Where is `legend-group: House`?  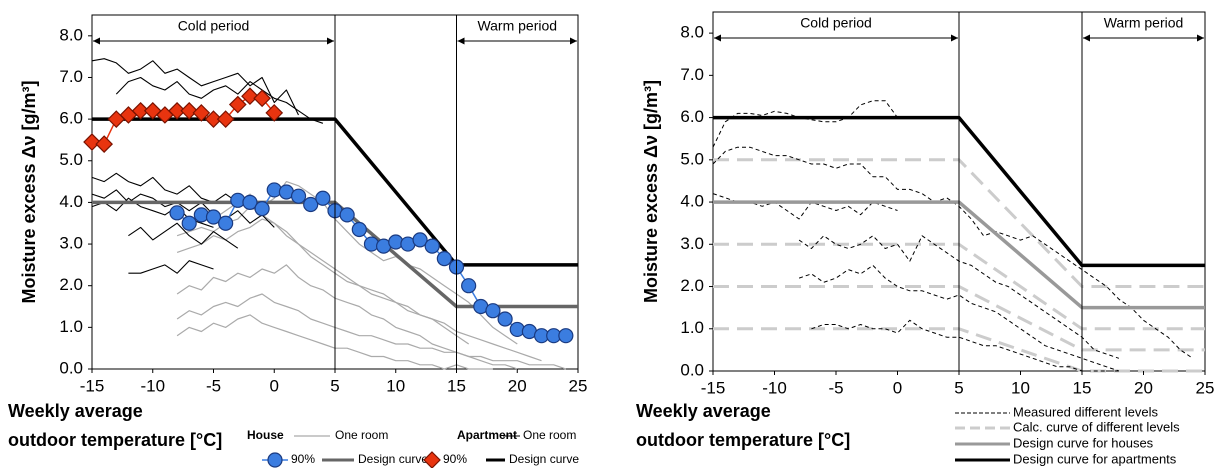
legend-group: House is located at coordinates (265, 435).